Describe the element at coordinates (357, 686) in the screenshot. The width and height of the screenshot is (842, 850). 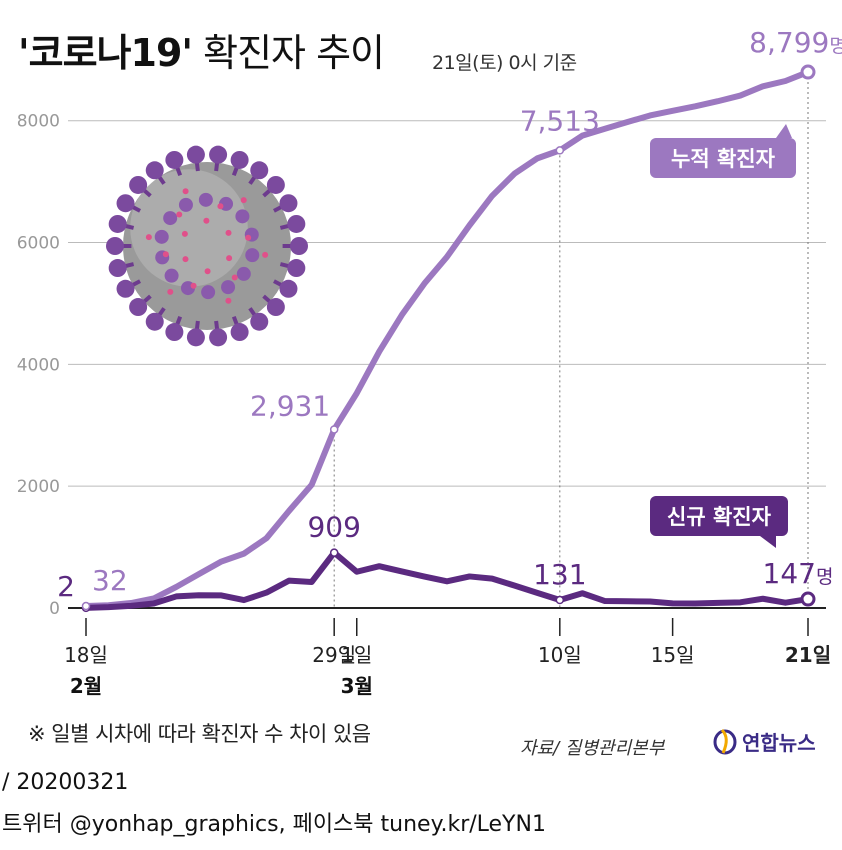
I see `x-month-label: 3월` at that location.